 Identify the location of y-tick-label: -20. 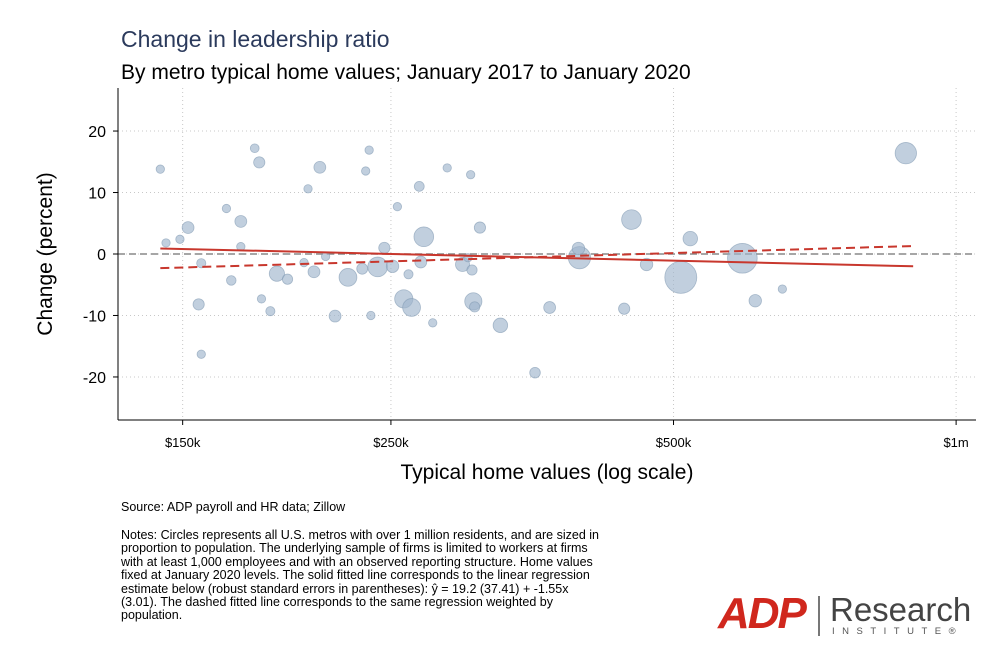
(94, 378).